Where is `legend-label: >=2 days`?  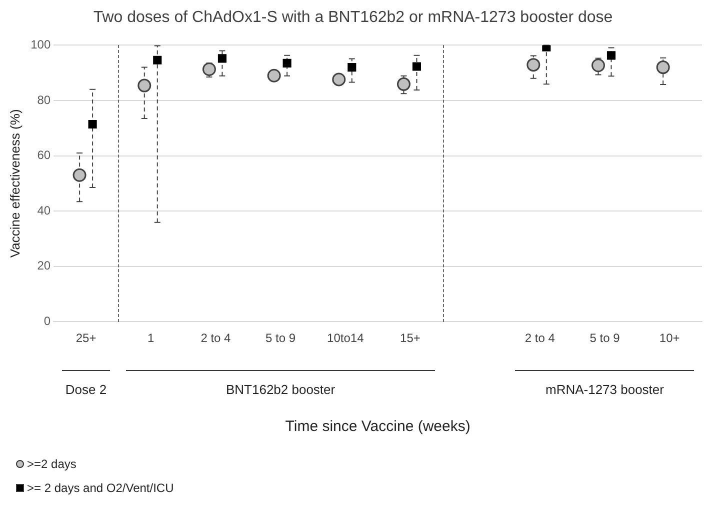 legend-label: >=2 days is located at coordinates (51, 464).